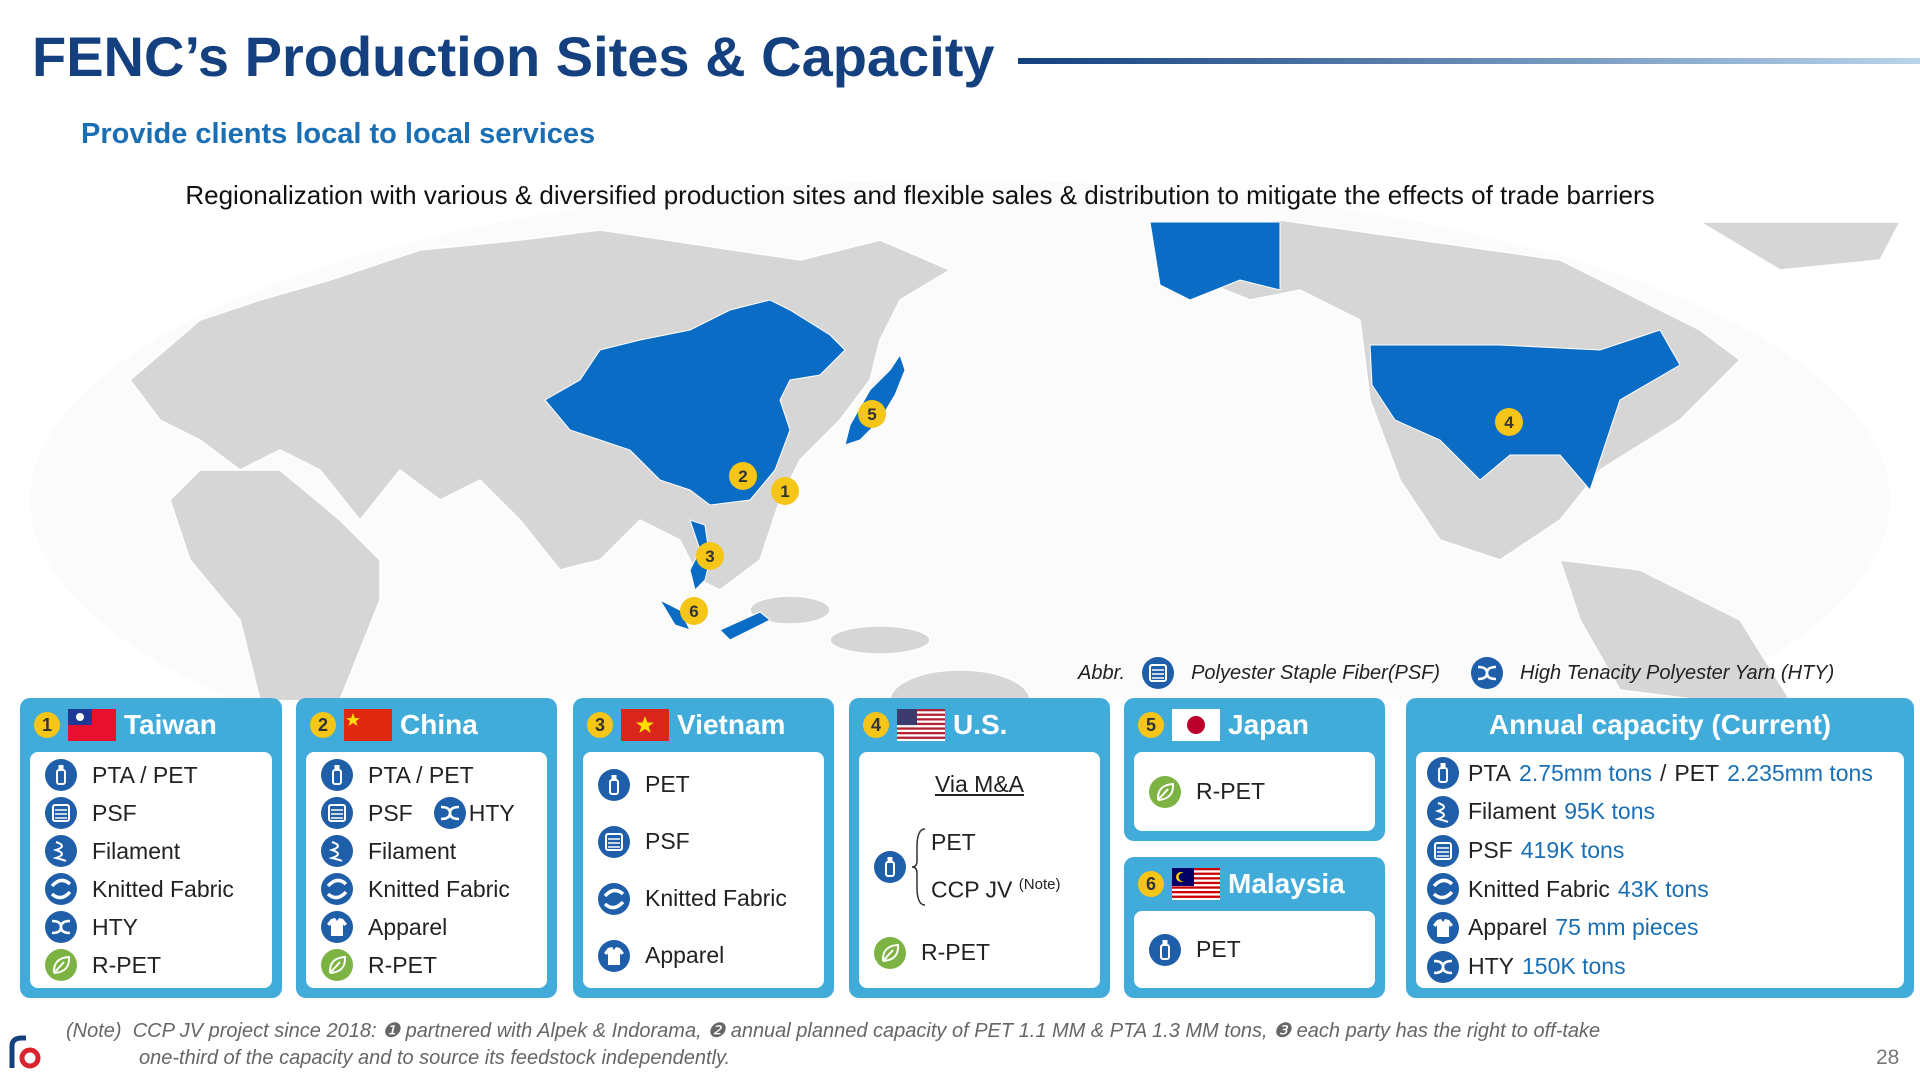 Image resolution: width=1920 pixels, height=1080 pixels. Describe the element at coordinates (1151, 884) in the screenshot. I see `site-number: 6` at that location.